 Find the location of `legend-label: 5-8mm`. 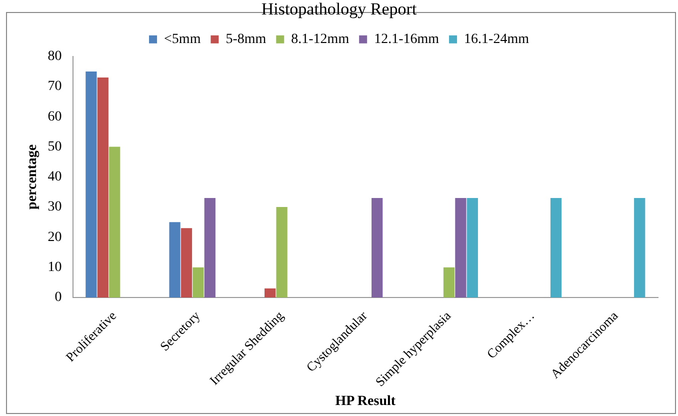

legend-label: 5-8mm is located at coordinates (246, 40).